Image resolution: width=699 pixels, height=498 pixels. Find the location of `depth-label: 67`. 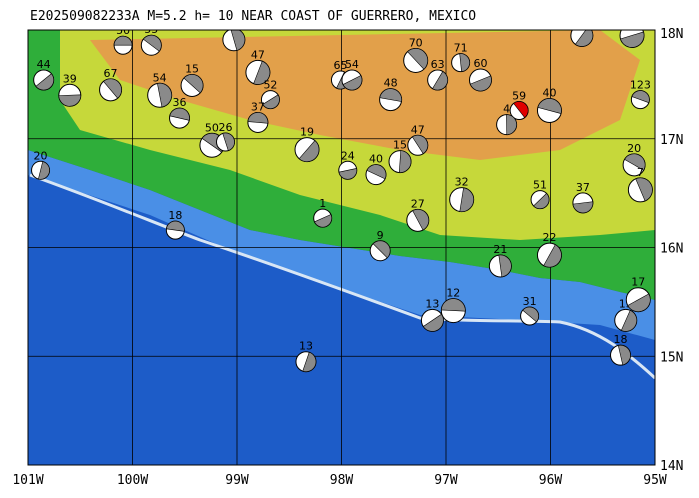

depth-label: 67 is located at coordinates (111, 73).